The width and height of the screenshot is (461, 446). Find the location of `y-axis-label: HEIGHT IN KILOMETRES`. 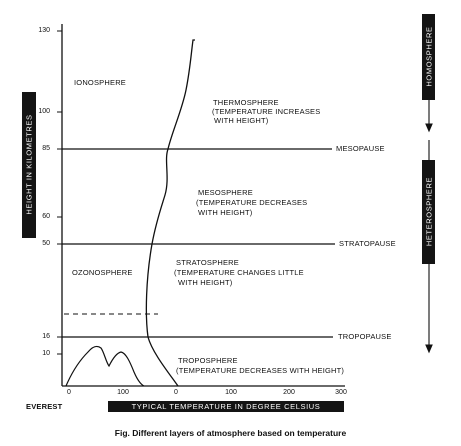

y-axis-label: HEIGHT IN KILOMETRES is located at coordinates (29, 165).